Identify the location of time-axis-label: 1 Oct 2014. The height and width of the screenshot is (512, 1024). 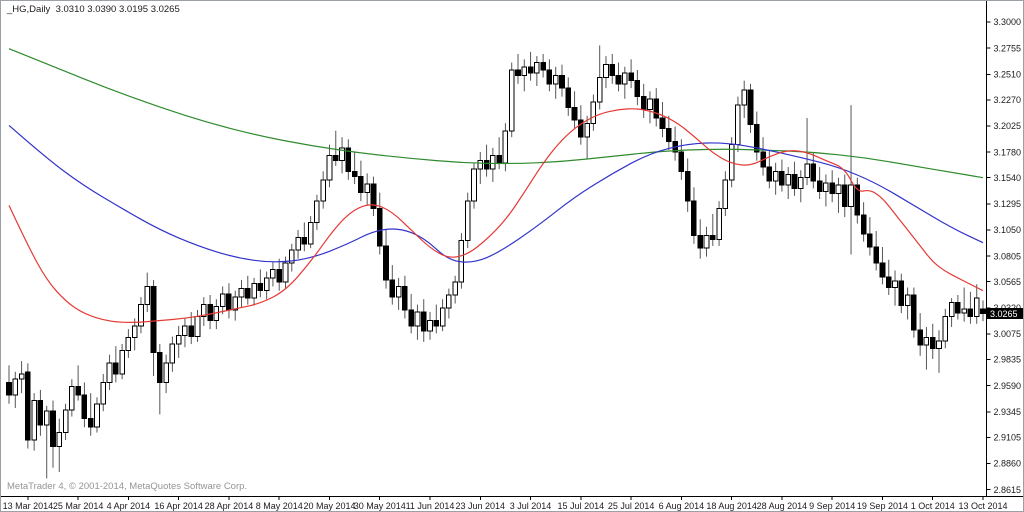
(933, 506).